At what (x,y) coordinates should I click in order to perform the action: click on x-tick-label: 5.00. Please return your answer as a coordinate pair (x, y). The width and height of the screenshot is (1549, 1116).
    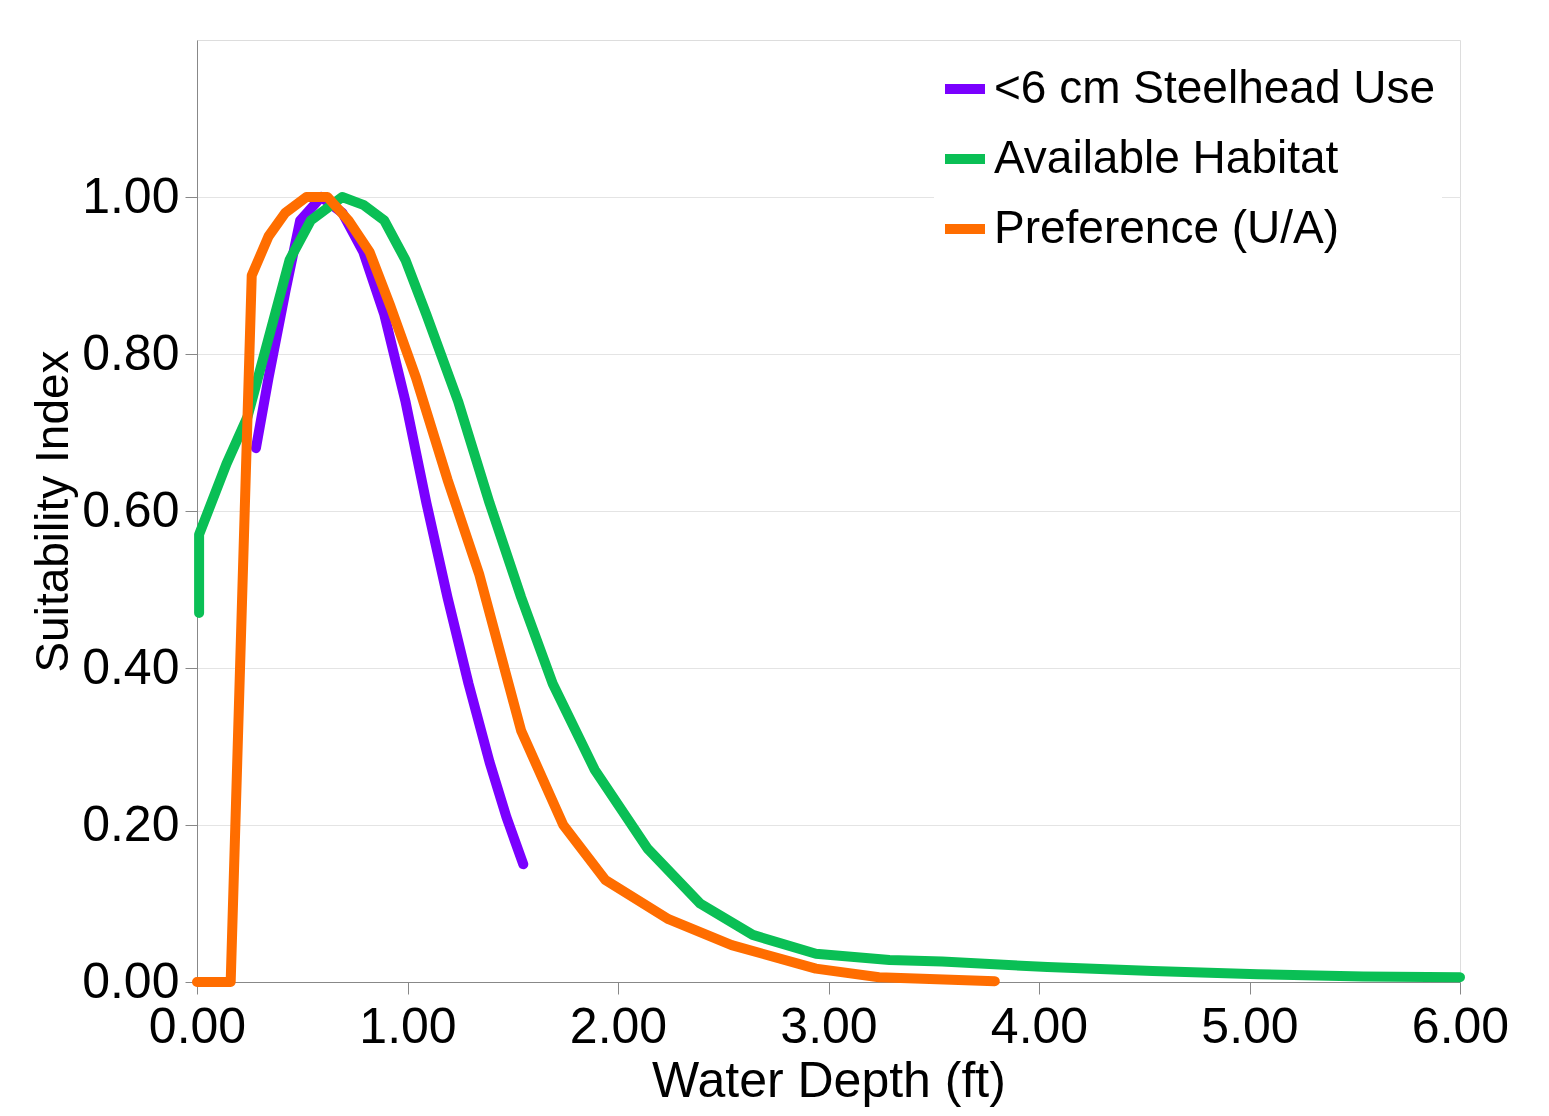
    Looking at the image, I should click on (1250, 1025).